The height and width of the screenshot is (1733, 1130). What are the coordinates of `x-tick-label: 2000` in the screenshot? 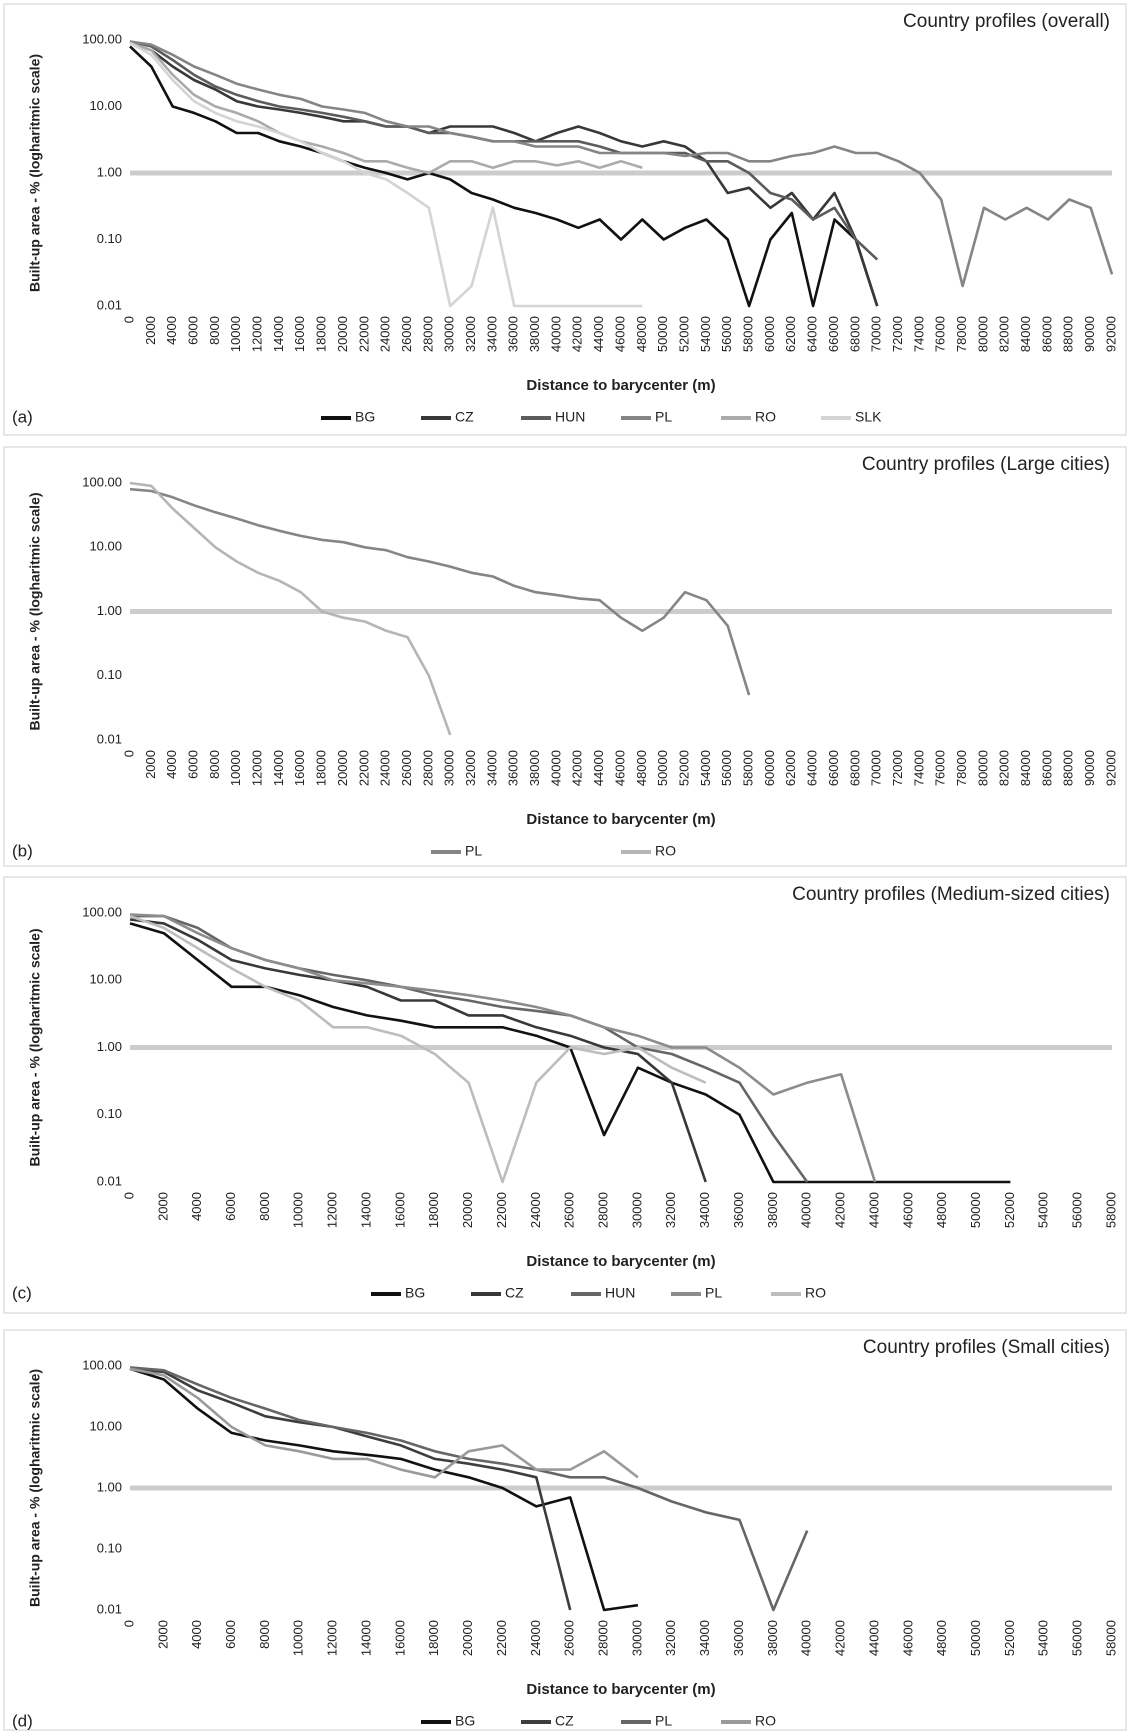 It's located at (150, 330).